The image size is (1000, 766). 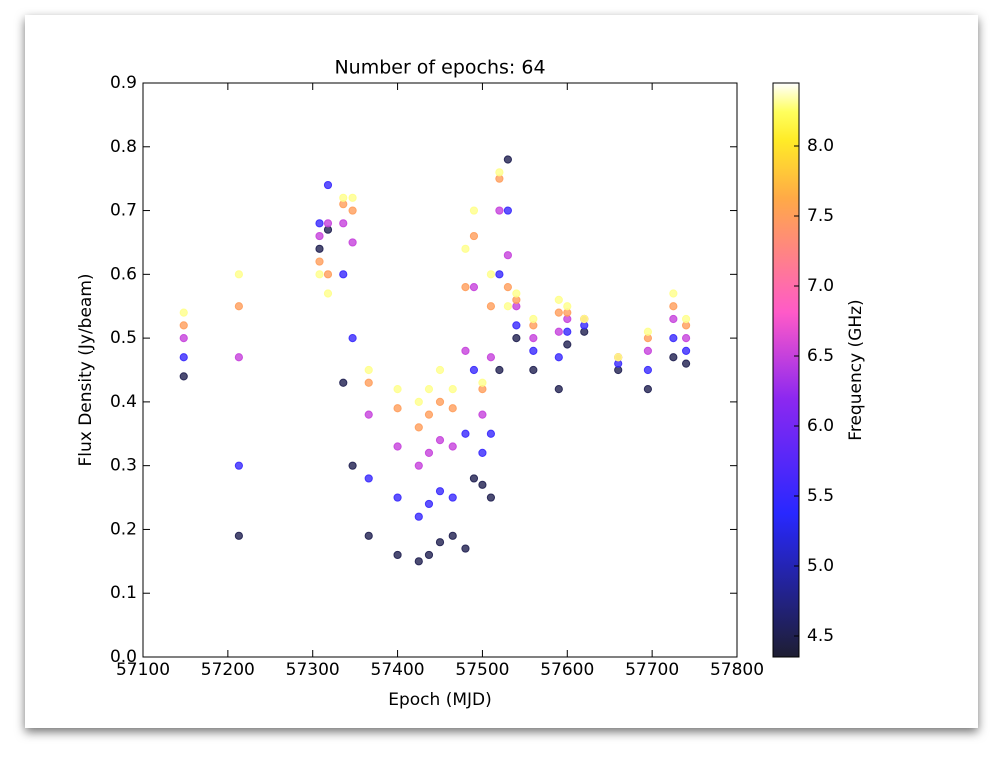 I want to click on colorbar-tick-label: 8.0, so click(x=820, y=146).